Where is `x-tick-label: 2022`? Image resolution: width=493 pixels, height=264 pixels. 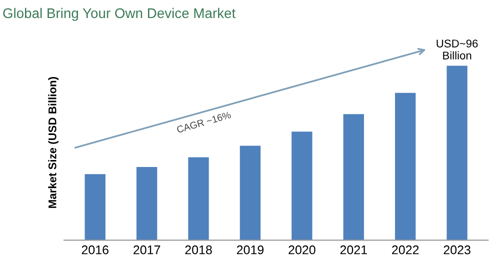
x-tick-label: 2022 is located at coordinates (405, 249).